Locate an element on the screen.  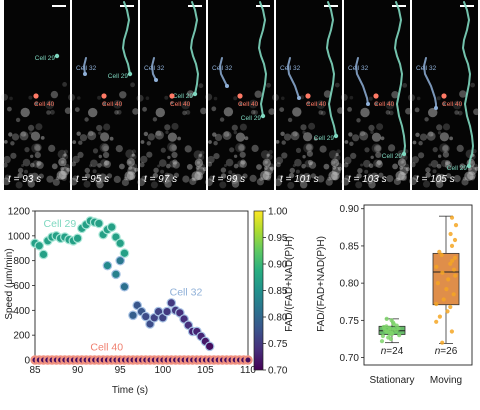
y-tick-label: 0 is located at coordinates (27, 361).